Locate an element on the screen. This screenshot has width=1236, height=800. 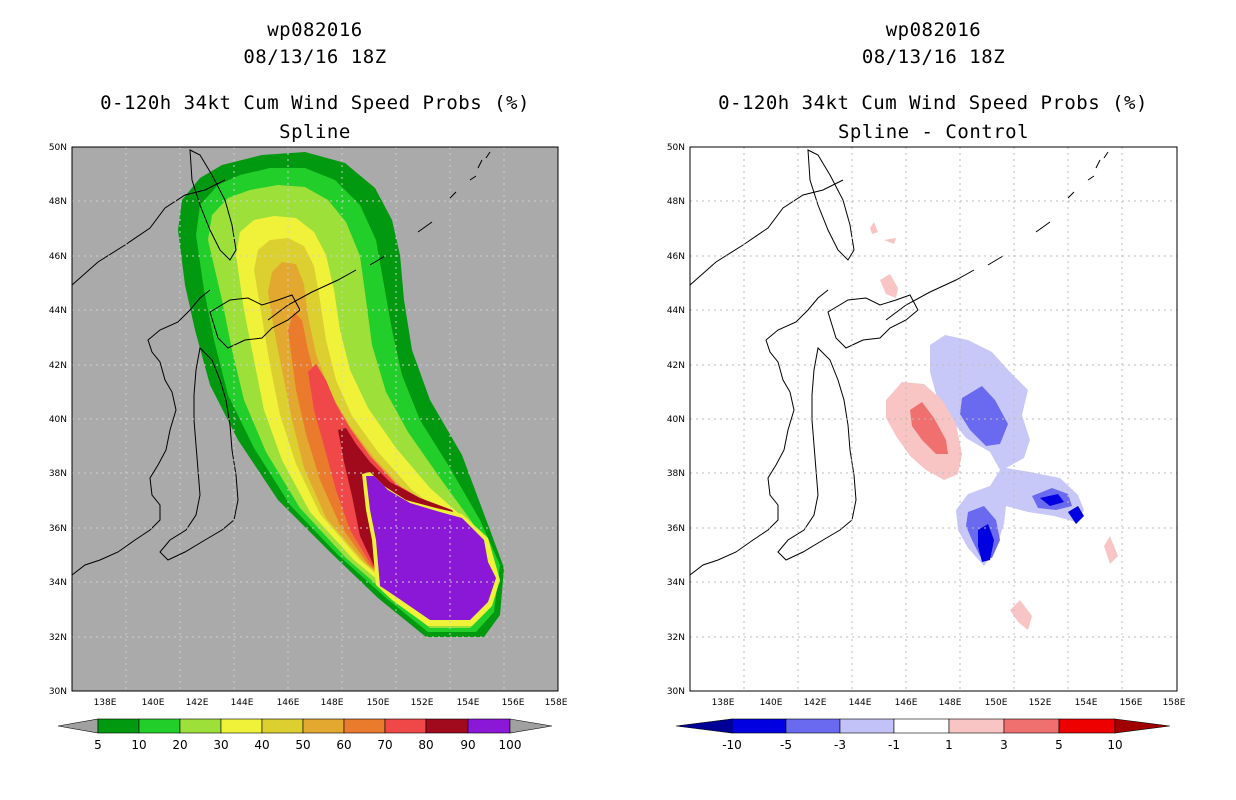
left-colorbar-labels: 5 10 20 30 40 50 60 70 80 90 100 is located at coordinates (307, 745).